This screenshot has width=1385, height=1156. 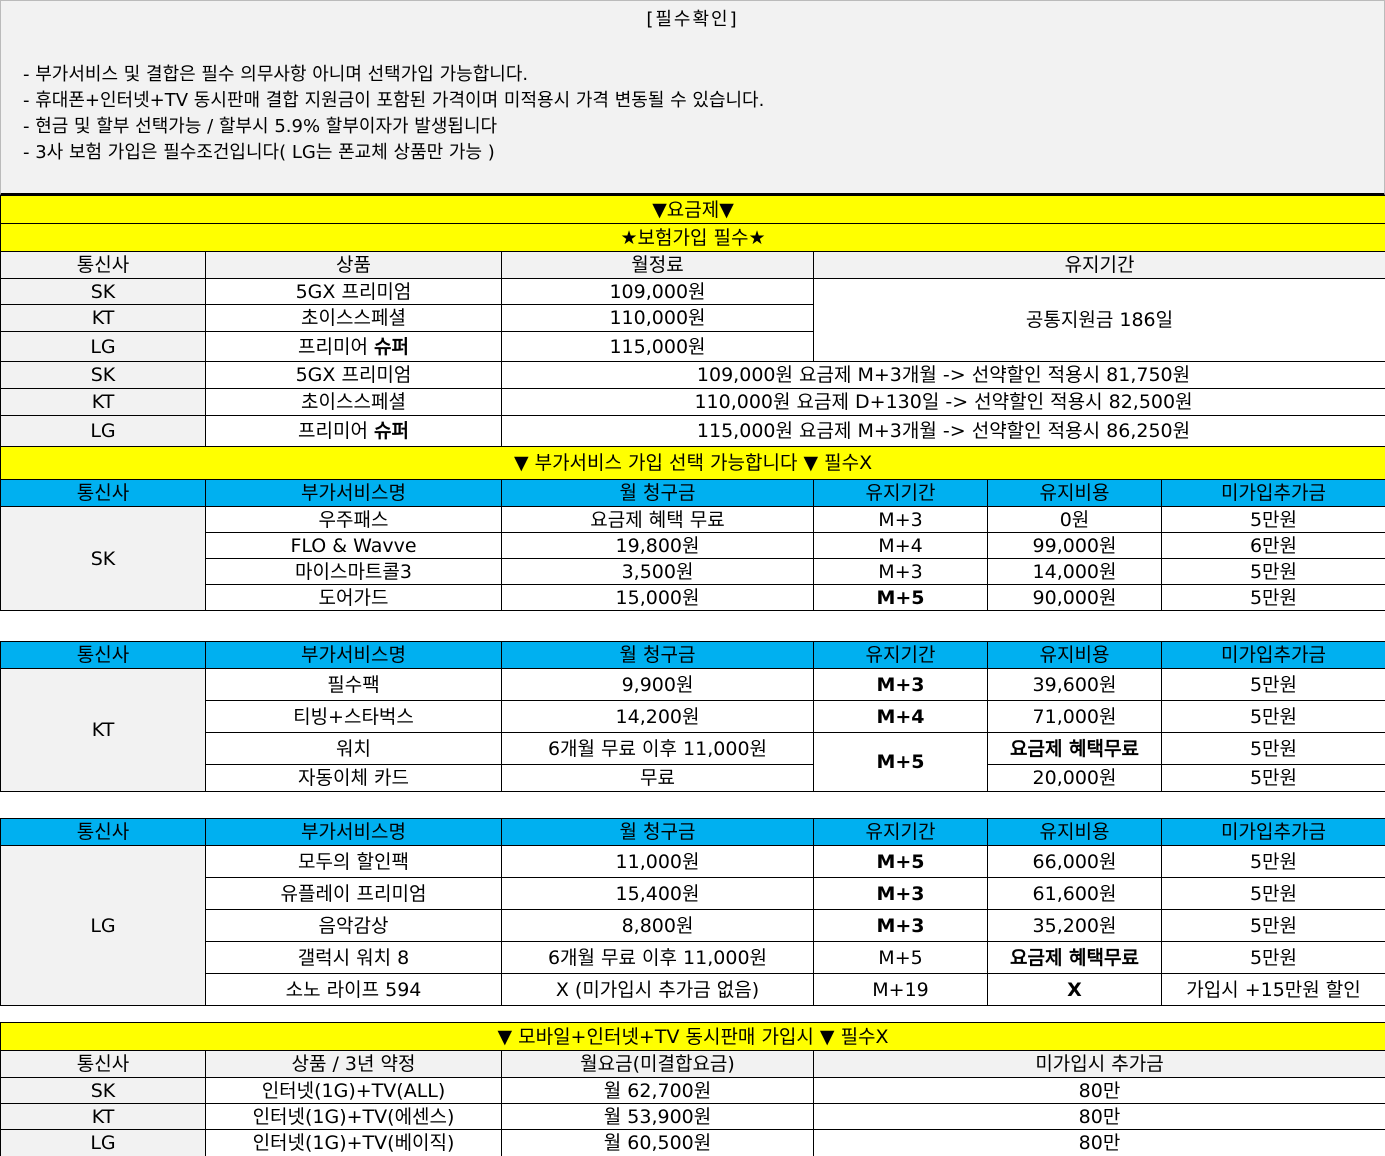 I want to click on extra-cell: 가입시 +15만원 할인, so click(x=1273, y=989).